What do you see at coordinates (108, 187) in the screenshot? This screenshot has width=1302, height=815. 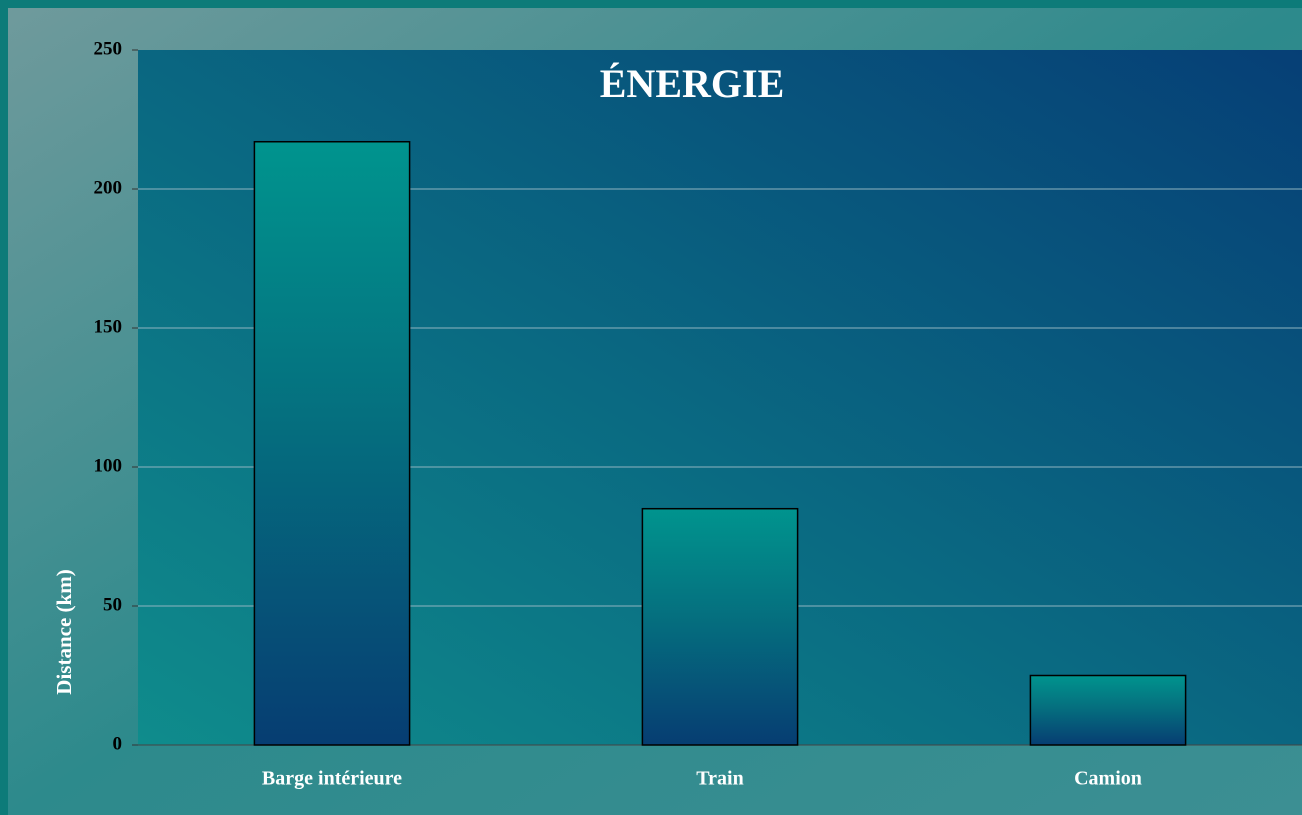 I see `y-tick-label: 200` at bounding box center [108, 187].